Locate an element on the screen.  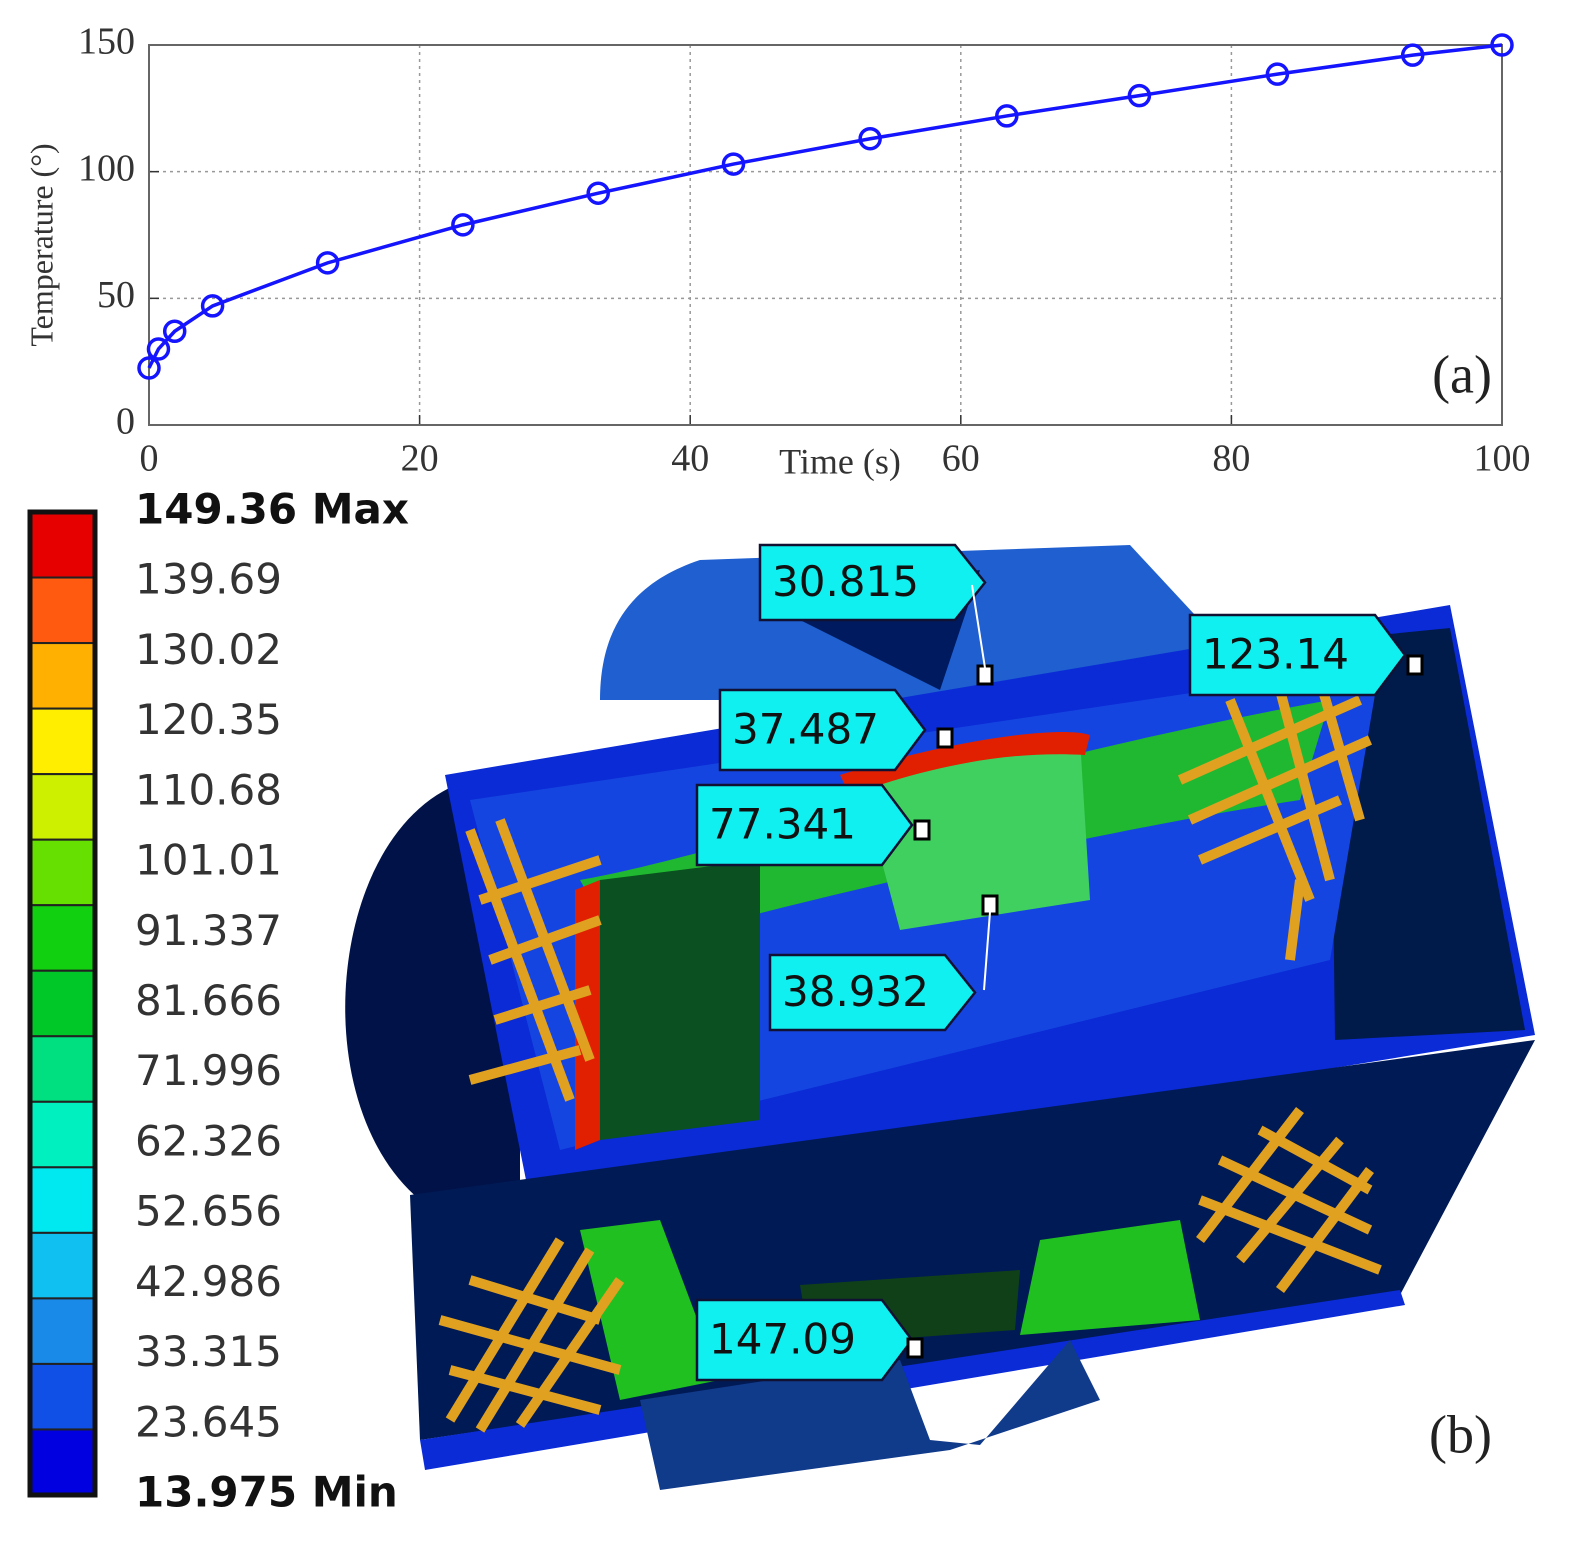
x-tick-label: 100 is located at coordinates (1502, 459).